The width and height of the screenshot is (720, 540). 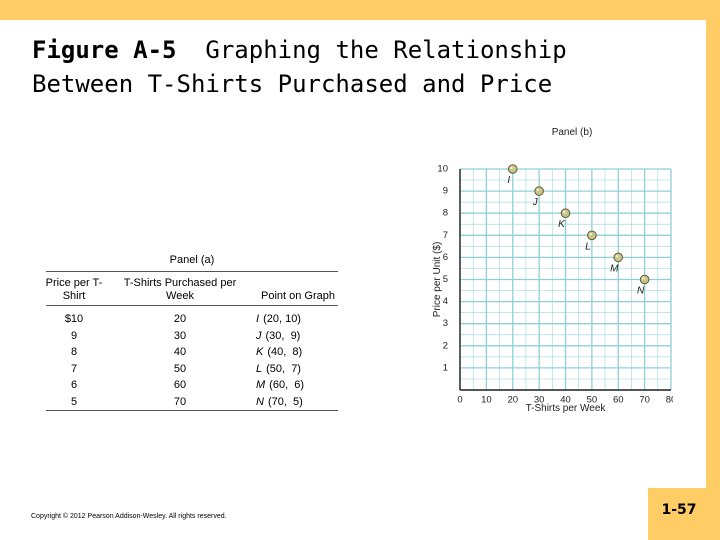 I want to click on page-number-badge: 1-57, so click(x=684, y=514).